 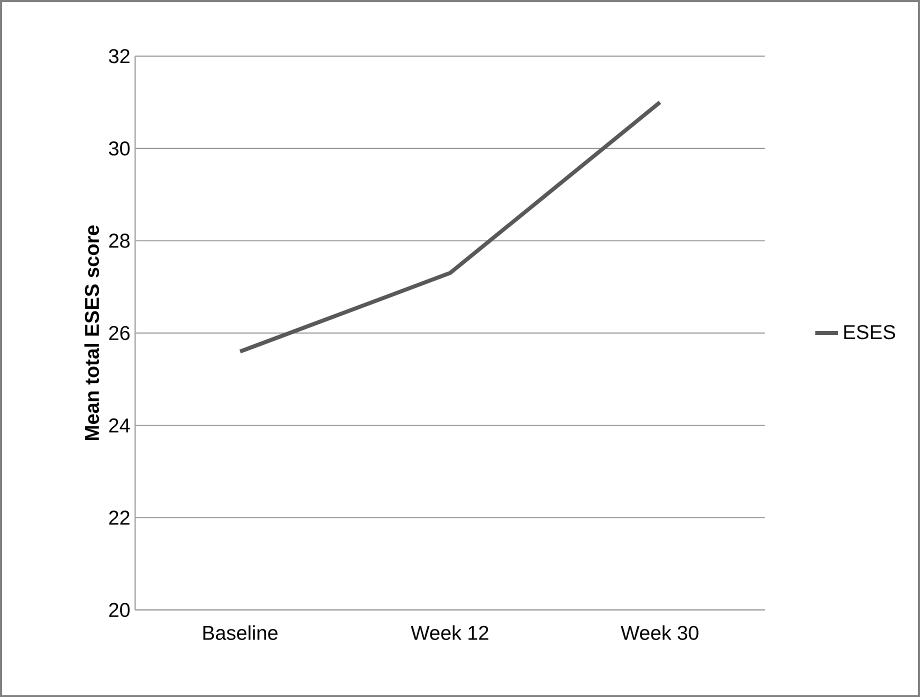 What do you see at coordinates (119, 333) in the screenshot?
I see `y-tick-label: 26` at bounding box center [119, 333].